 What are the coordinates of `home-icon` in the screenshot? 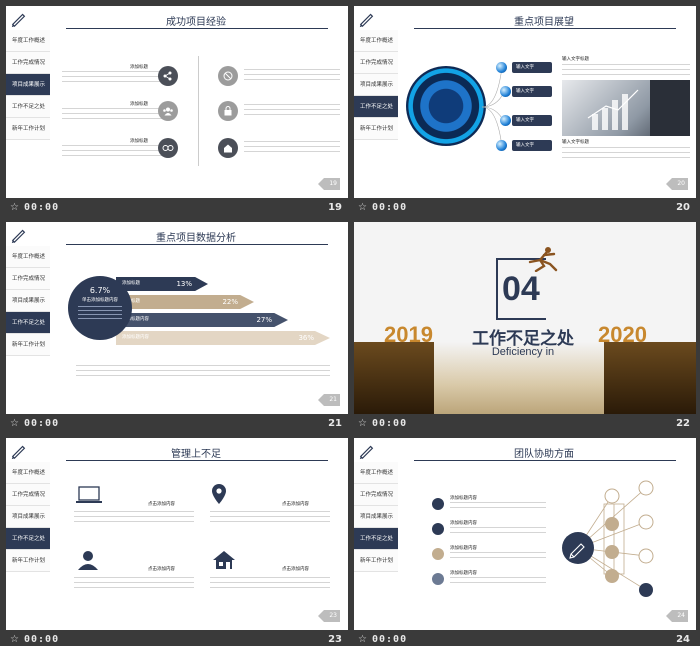 It's located at (228, 148).